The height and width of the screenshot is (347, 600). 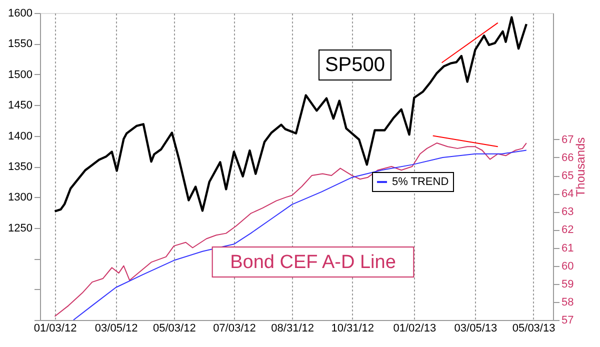 What do you see at coordinates (420, 182) in the screenshot?
I see `legend-label: 5% TREND` at bounding box center [420, 182].